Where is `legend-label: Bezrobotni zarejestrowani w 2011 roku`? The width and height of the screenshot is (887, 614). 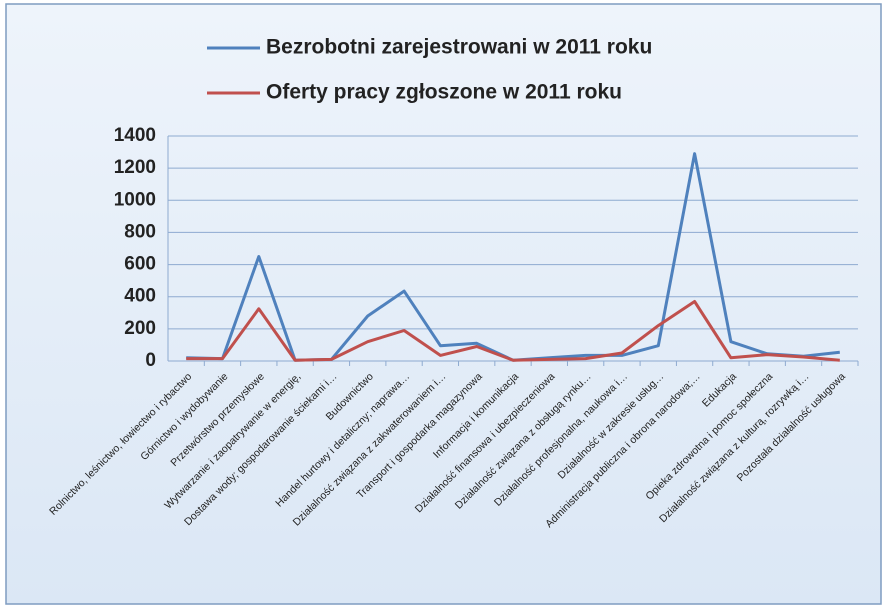 legend-label: Bezrobotni zarejestrowani w 2011 roku is located at coordinates (459, 47).